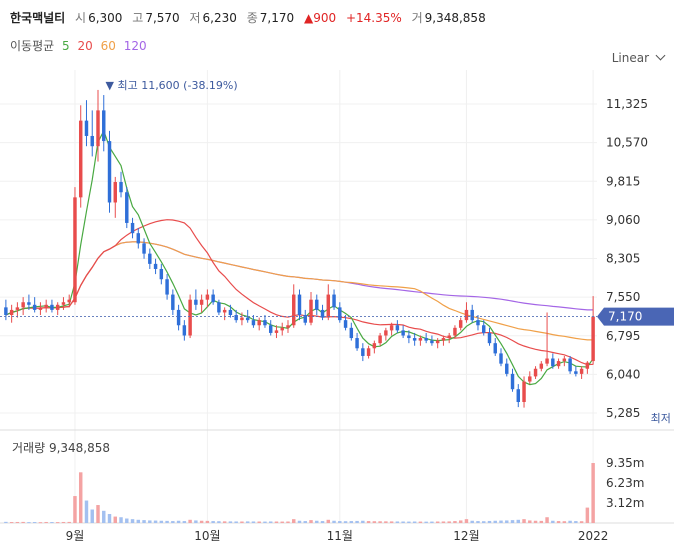 The image size is (674, 553). I want to click on ma-60: 60, so click(108, 46).